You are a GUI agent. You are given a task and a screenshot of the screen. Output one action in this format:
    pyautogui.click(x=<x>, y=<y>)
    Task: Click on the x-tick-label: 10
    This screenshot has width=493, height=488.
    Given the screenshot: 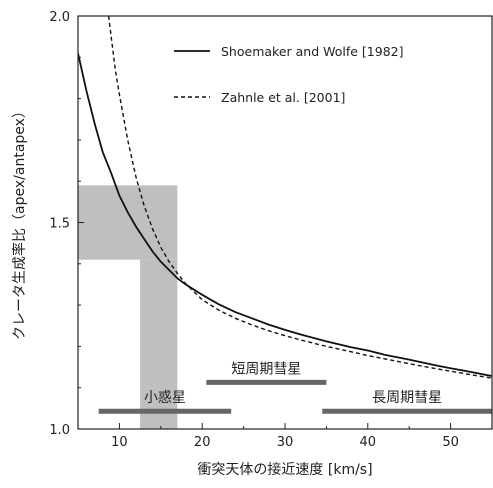 What is the action you would take?
    pyautogui.click(x=119, y=442)
    